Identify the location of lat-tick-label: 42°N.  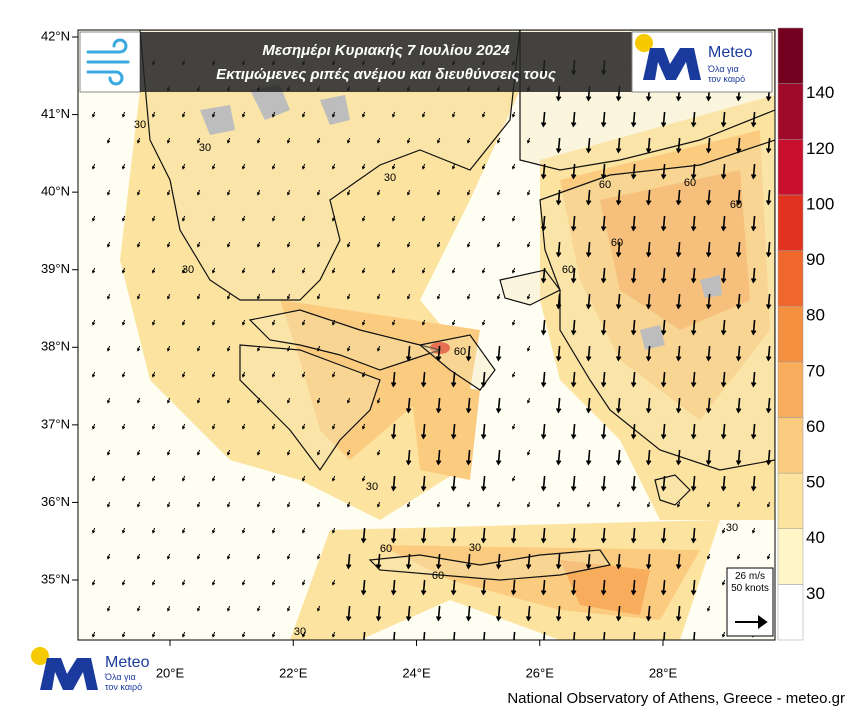
(55, 35).